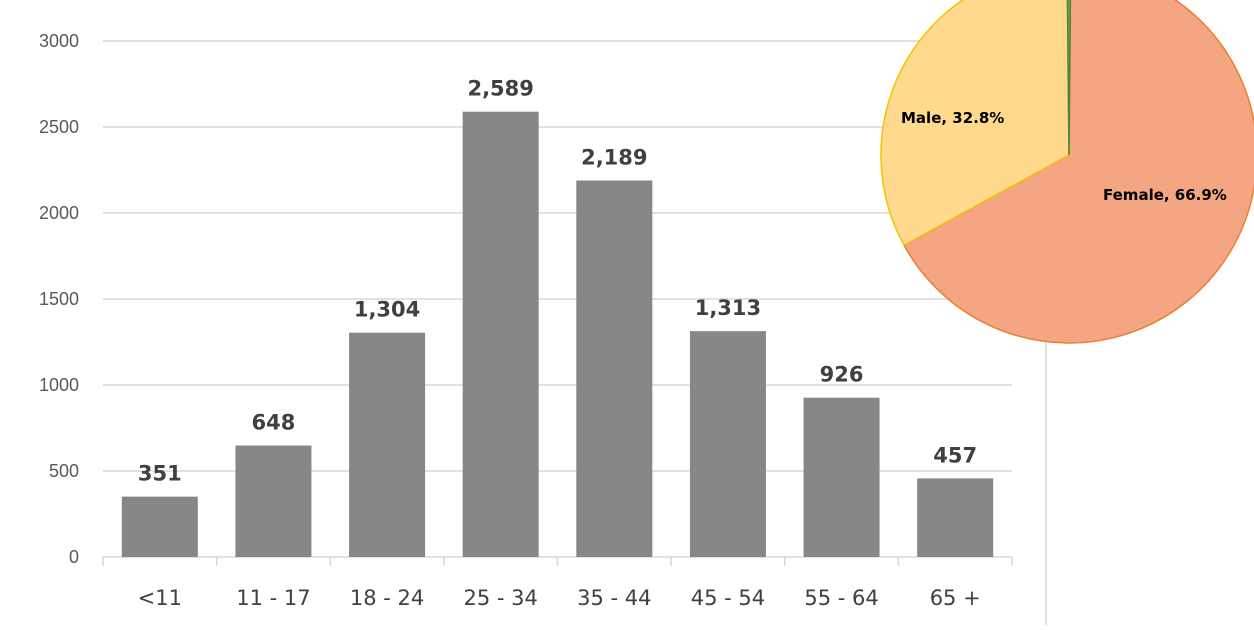 This screenshot has height=630, width=1254. Describe the element at coordinates (59, 127) in the screenshot. I see `y-tick-label: 2500` at that location.